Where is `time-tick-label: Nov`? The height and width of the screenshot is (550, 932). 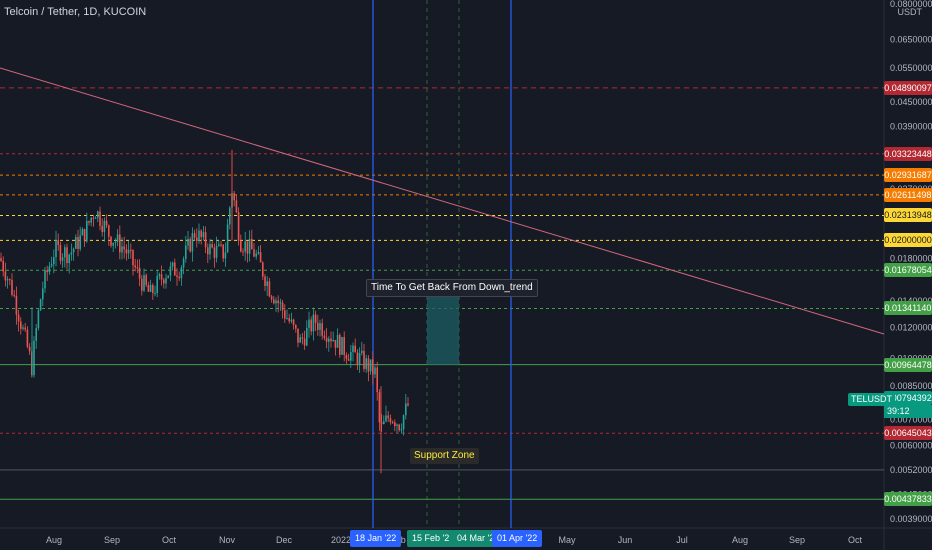 time-tick-label: Nov is located at coordinates (227, 540).